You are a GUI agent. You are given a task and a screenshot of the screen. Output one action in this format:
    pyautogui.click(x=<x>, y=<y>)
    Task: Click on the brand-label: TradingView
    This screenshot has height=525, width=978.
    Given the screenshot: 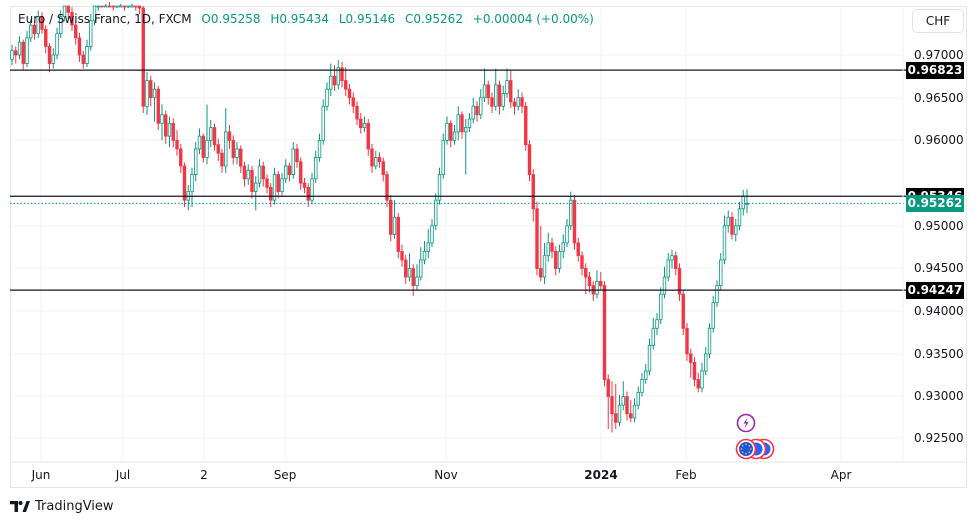 What is the action you would take?
    pyautogui.click(x=74, y=506)
    